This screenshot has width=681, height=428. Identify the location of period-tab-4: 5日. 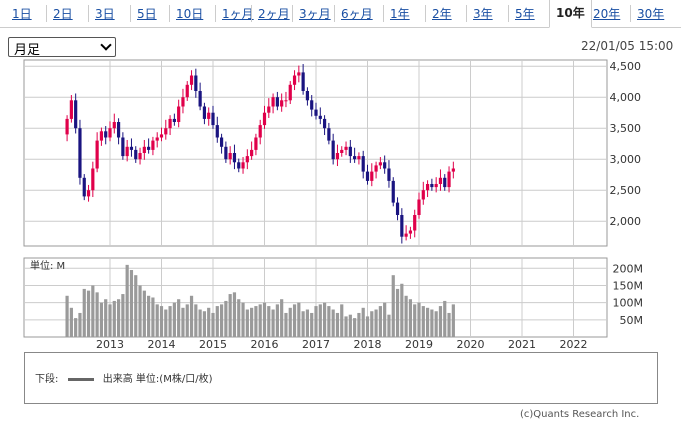
(147, 14).